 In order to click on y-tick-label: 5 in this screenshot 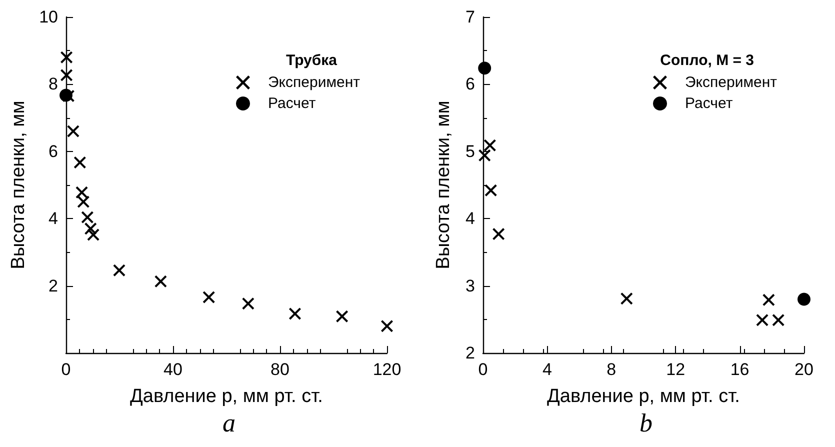, I will do `click(470, 151)`.